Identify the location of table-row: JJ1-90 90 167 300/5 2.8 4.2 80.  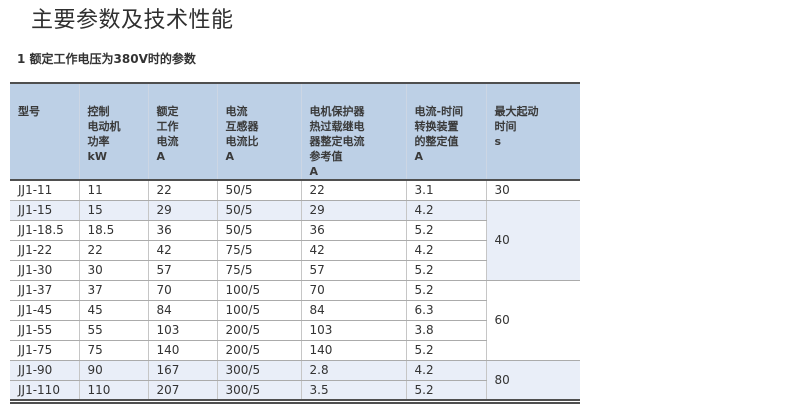
(295, 380).